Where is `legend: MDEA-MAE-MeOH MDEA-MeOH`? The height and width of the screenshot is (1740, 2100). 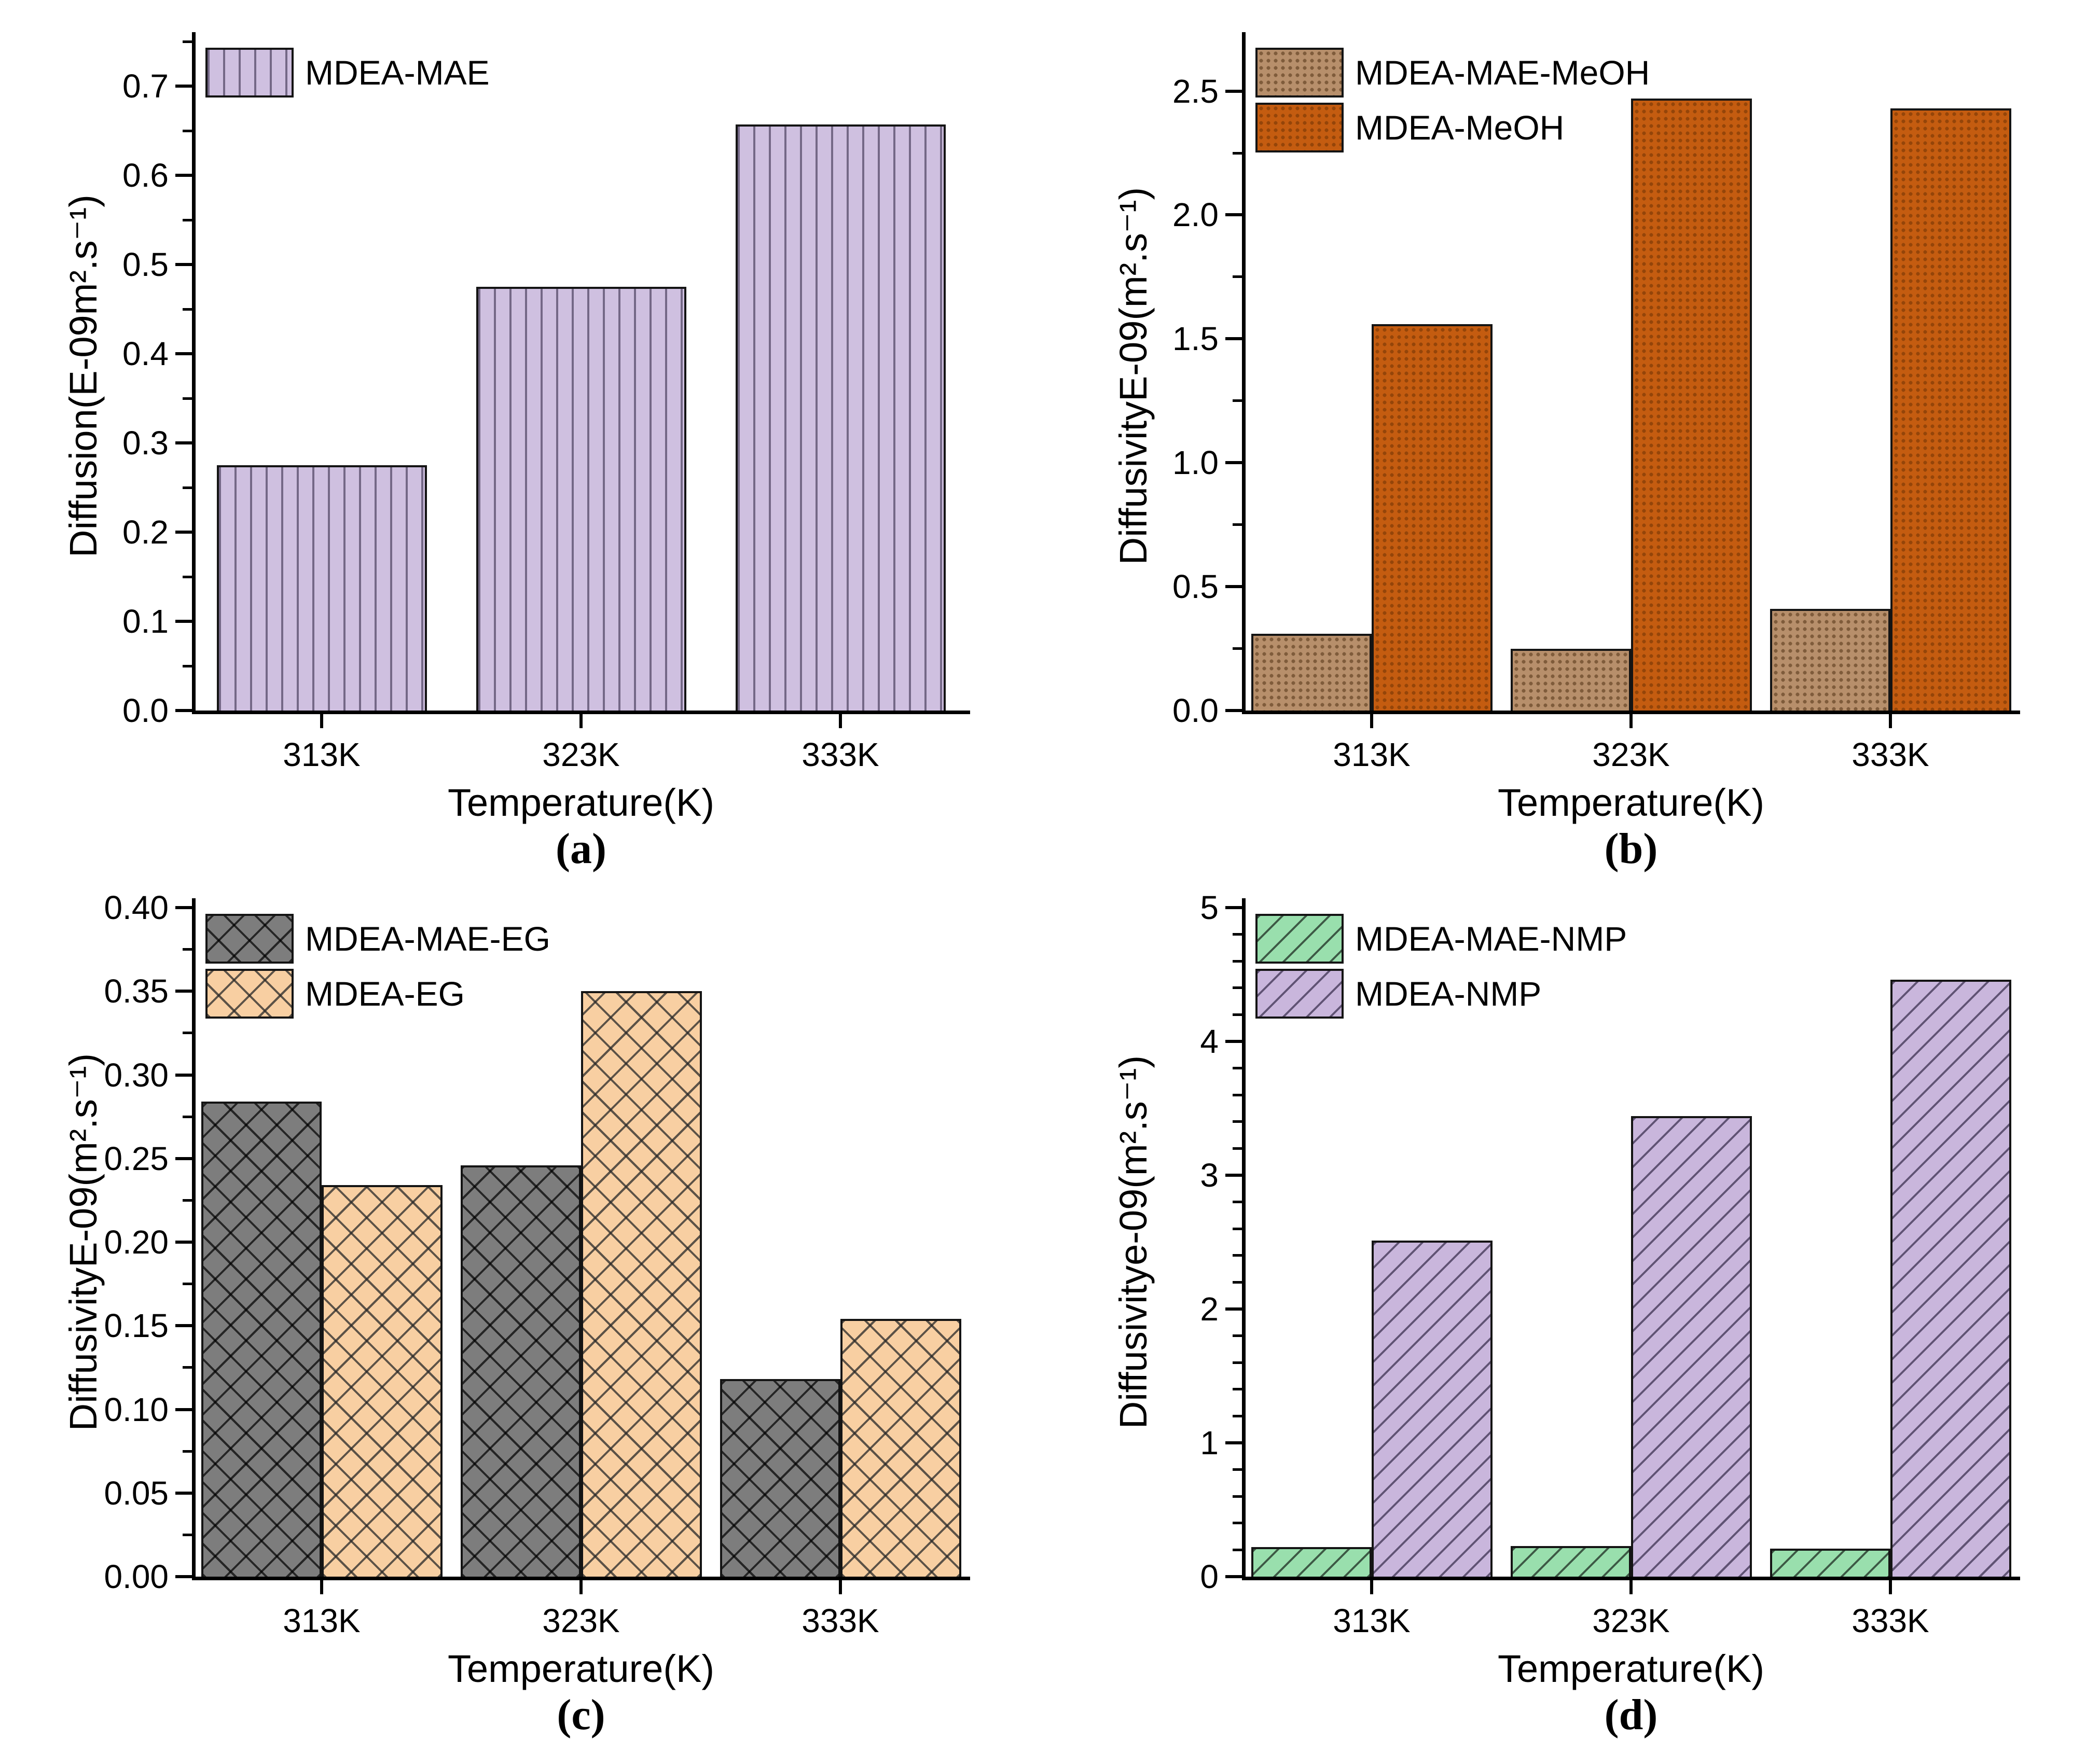
legend: MDEA-MAE-MeOH MDEA-MeOH is located at coordinates (1452, 103).